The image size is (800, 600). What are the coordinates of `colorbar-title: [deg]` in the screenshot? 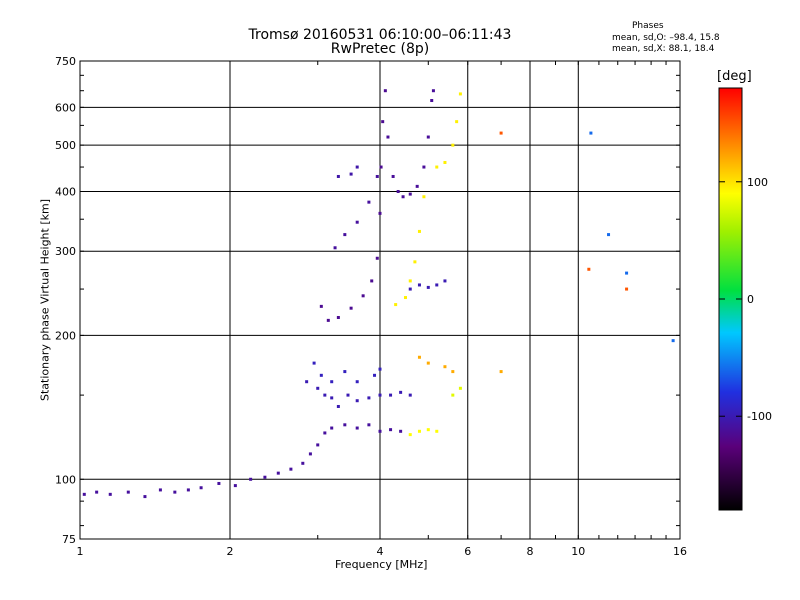 It's located at (734, 76).